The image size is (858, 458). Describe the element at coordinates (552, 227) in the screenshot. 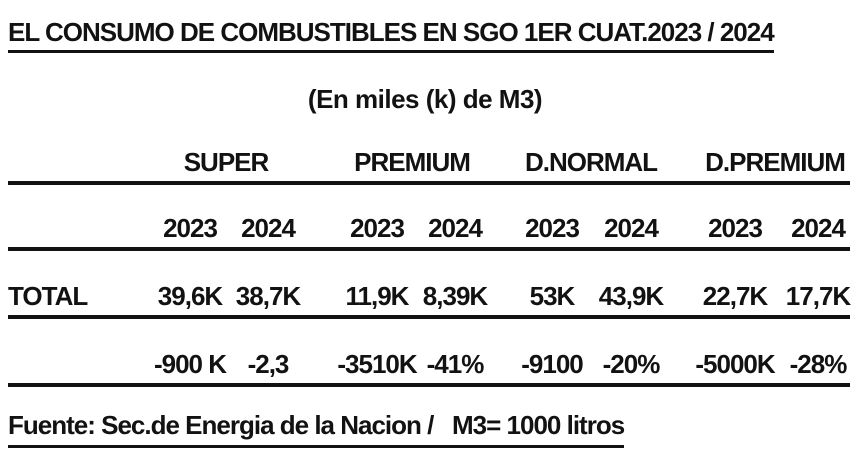

I see `year-header-dnormal-2023: 2023` at that location.